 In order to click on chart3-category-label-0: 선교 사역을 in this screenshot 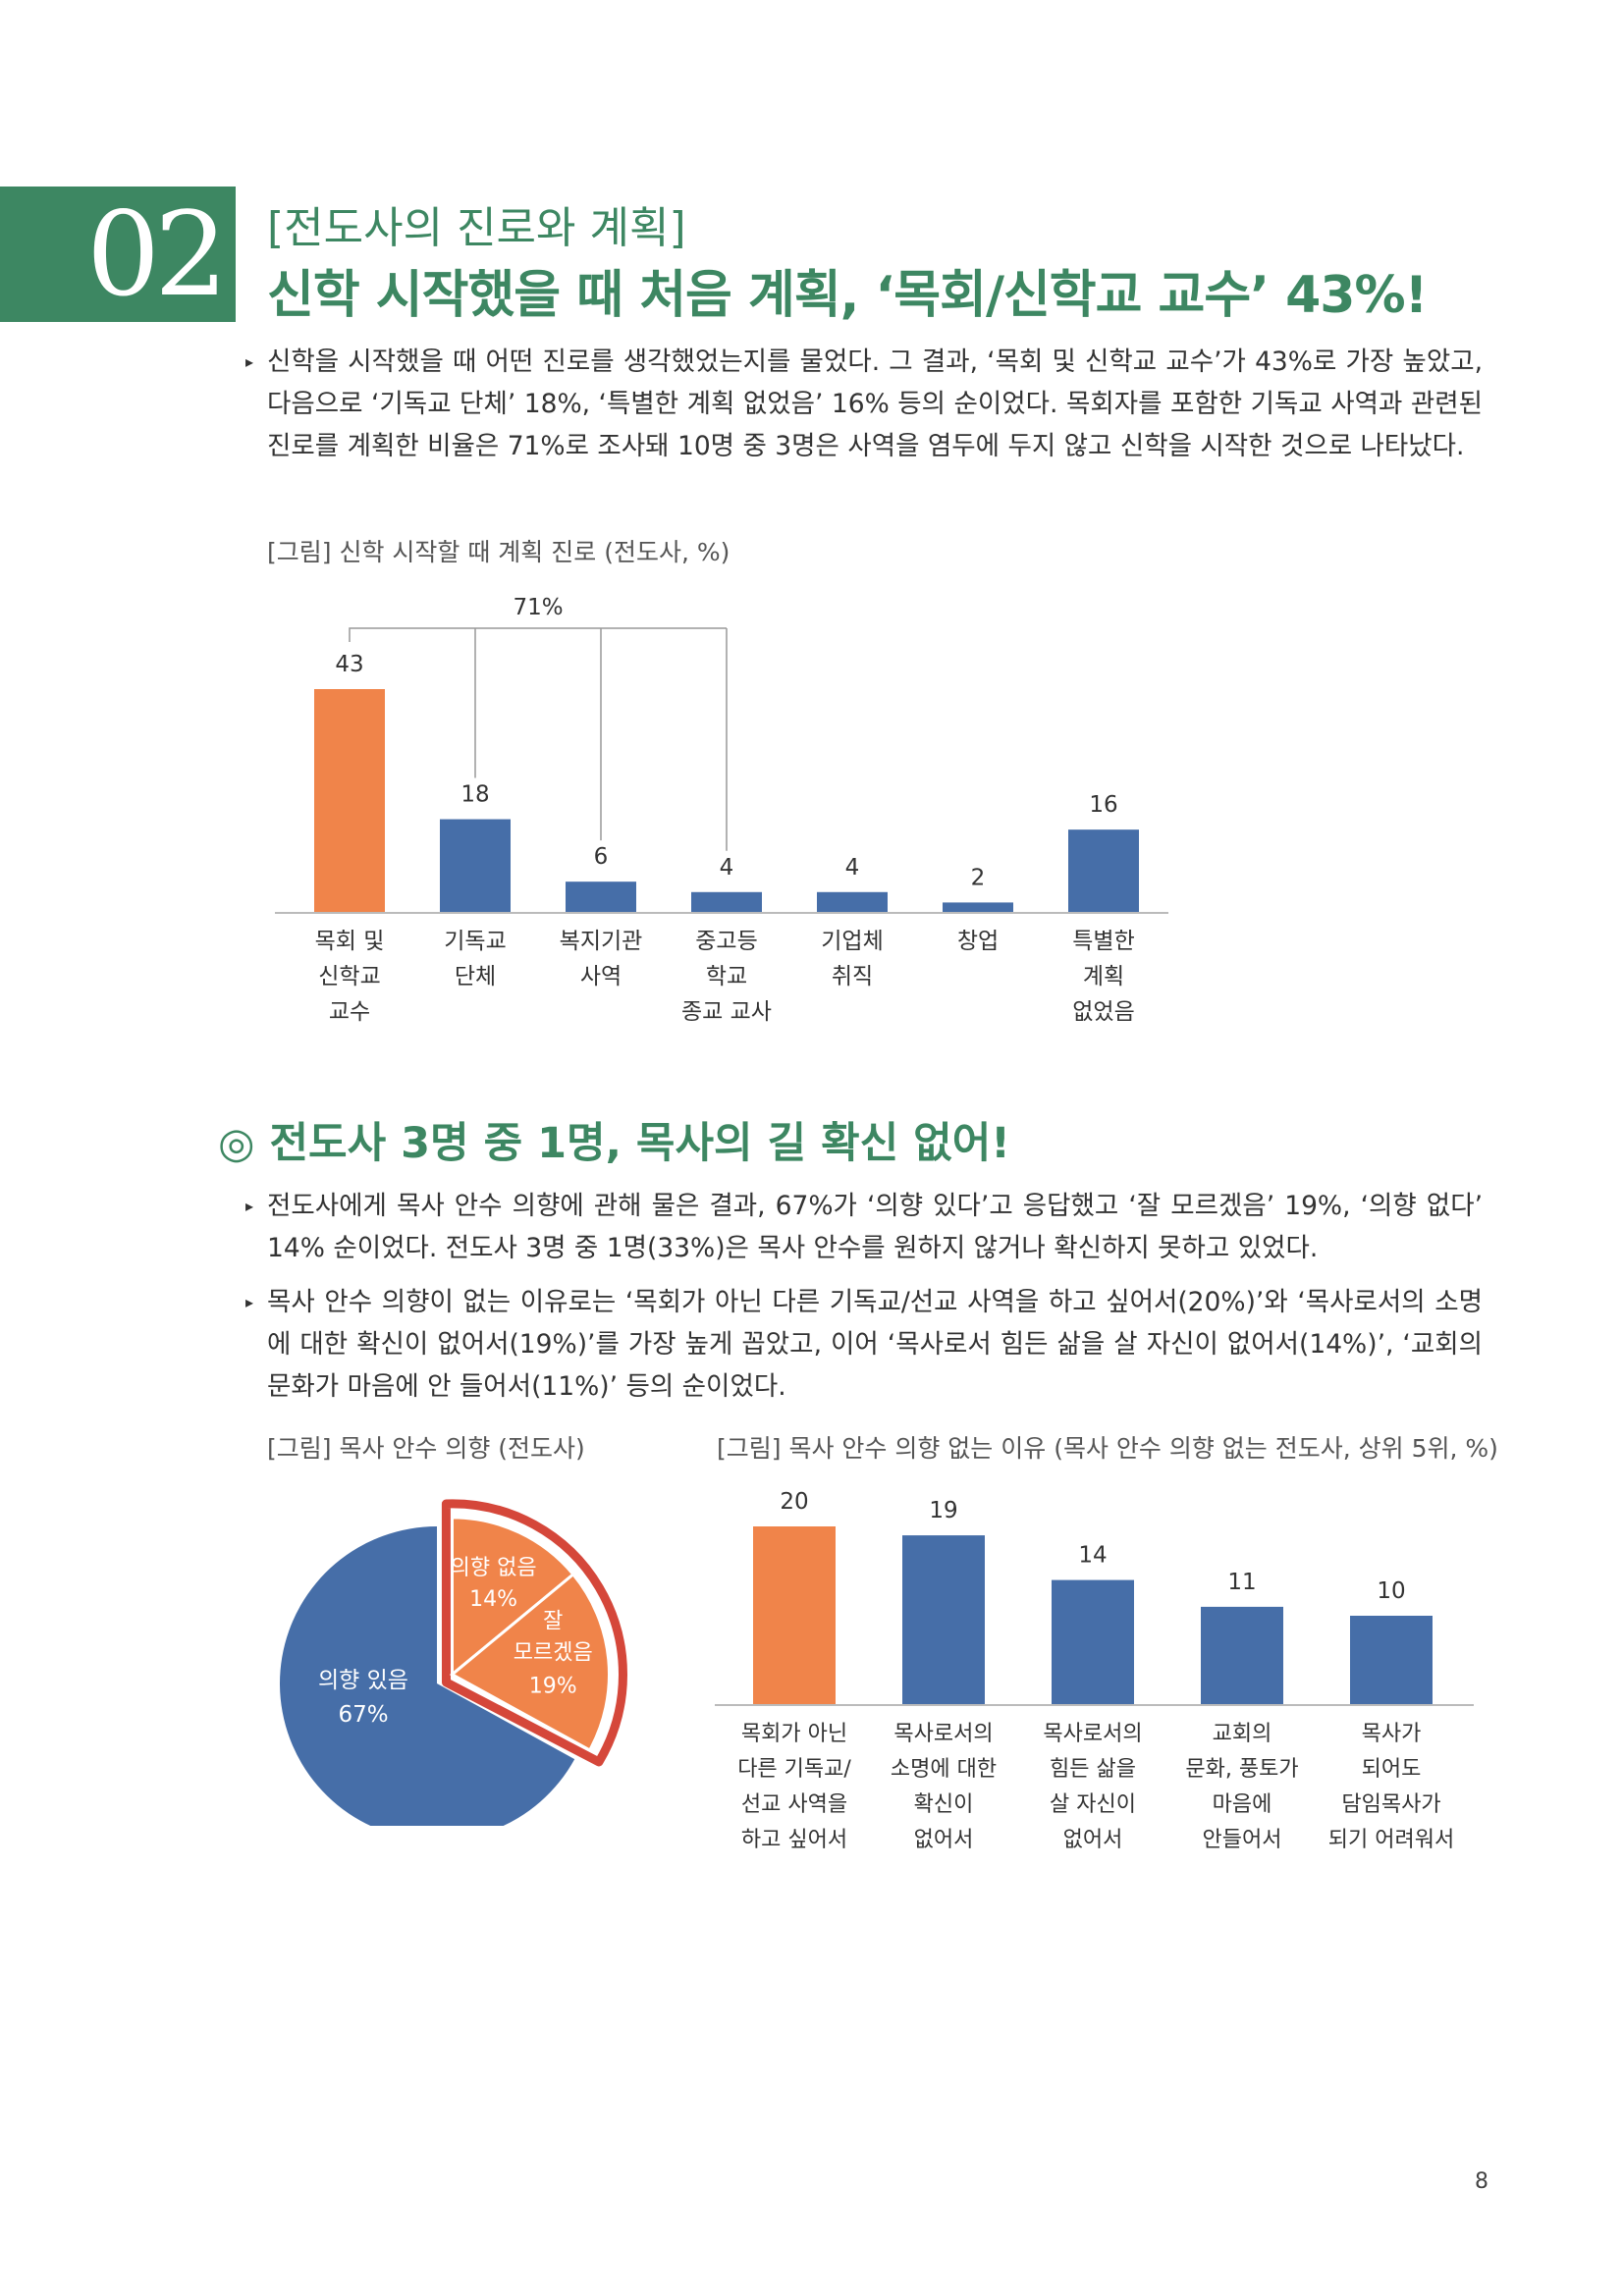, I will do `click(794, 1805)`.